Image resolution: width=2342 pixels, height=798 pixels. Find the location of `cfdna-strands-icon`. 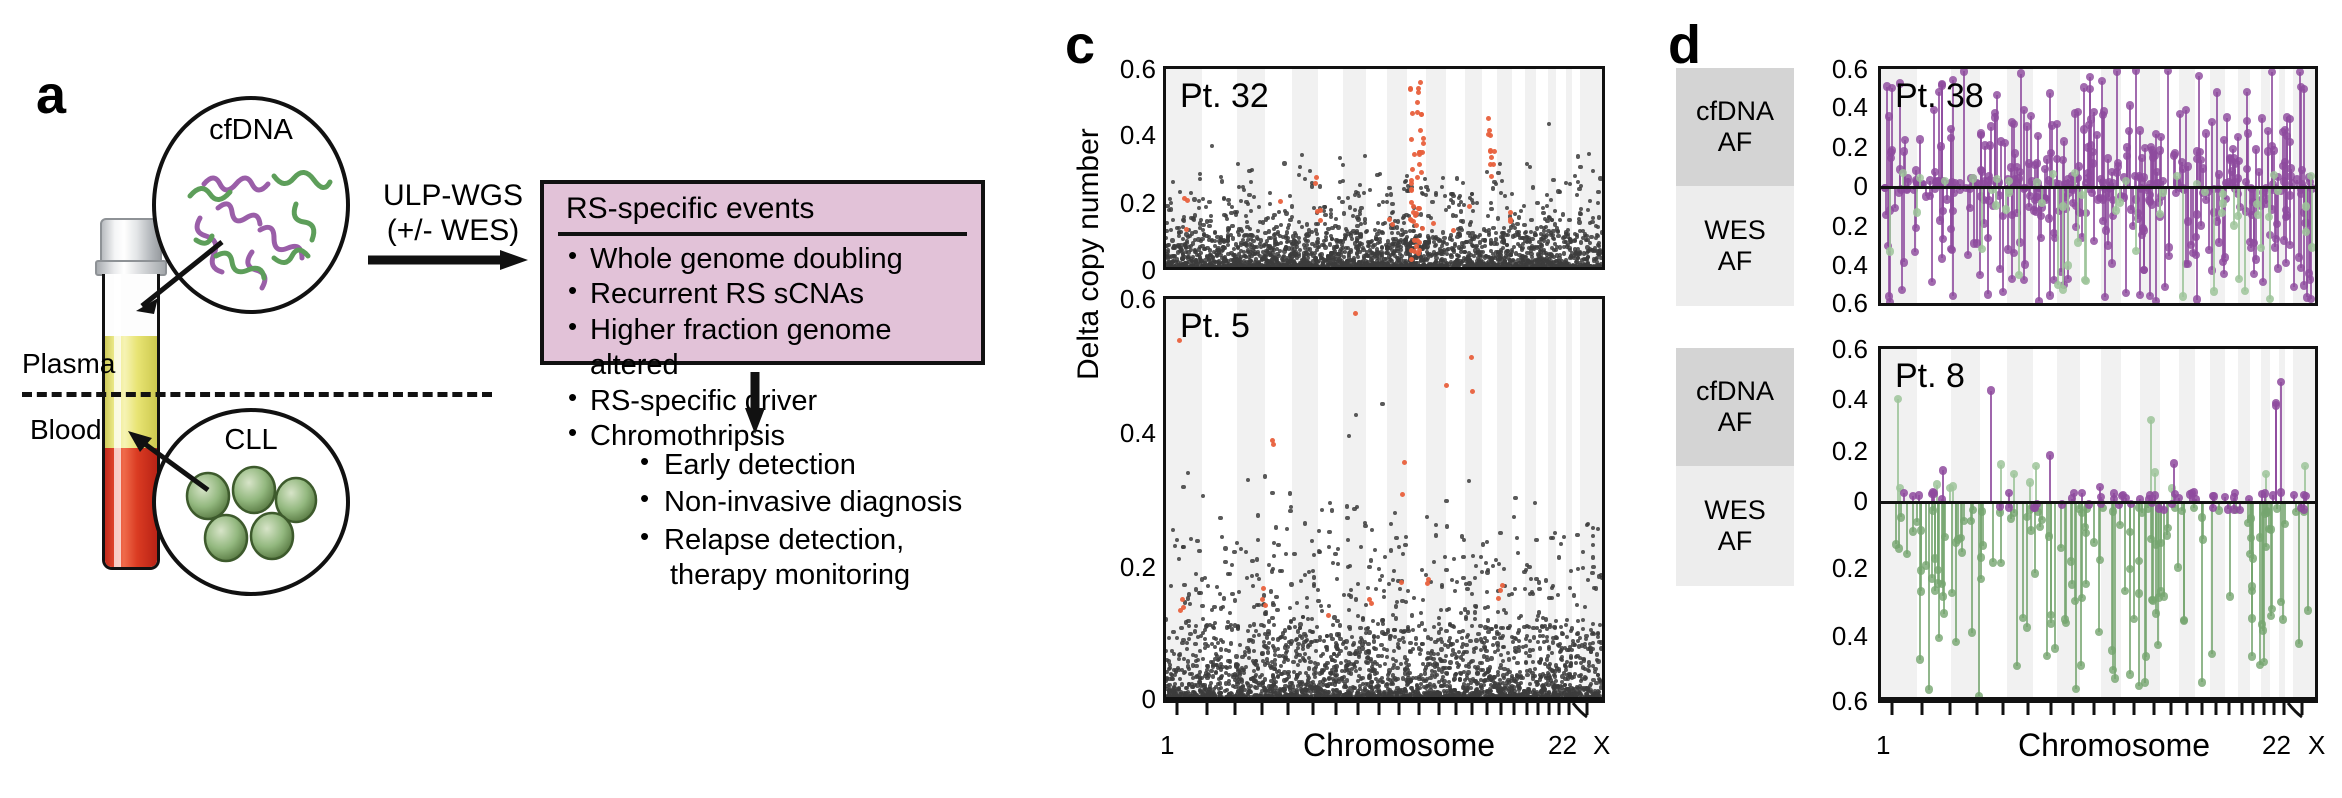

cfdna-strands-icon is located at coordinates (260, 230).